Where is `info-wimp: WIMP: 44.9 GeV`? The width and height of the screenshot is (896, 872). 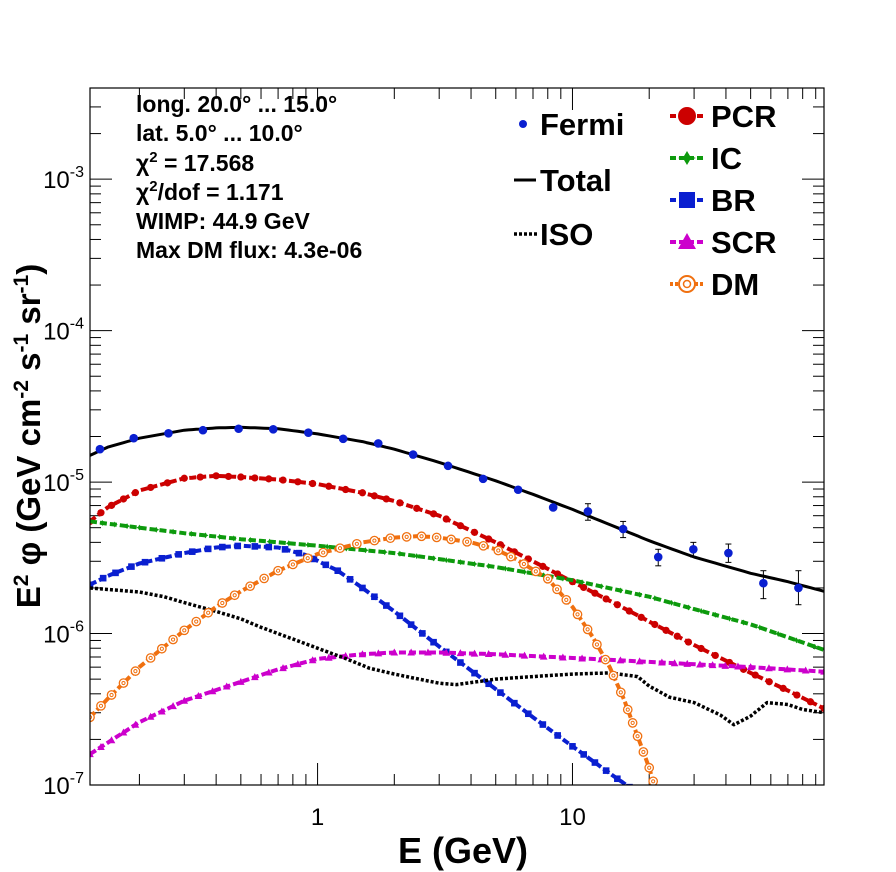 info-wimp: WIMP: 44.9 GeV is located at coordinates (223, 221).